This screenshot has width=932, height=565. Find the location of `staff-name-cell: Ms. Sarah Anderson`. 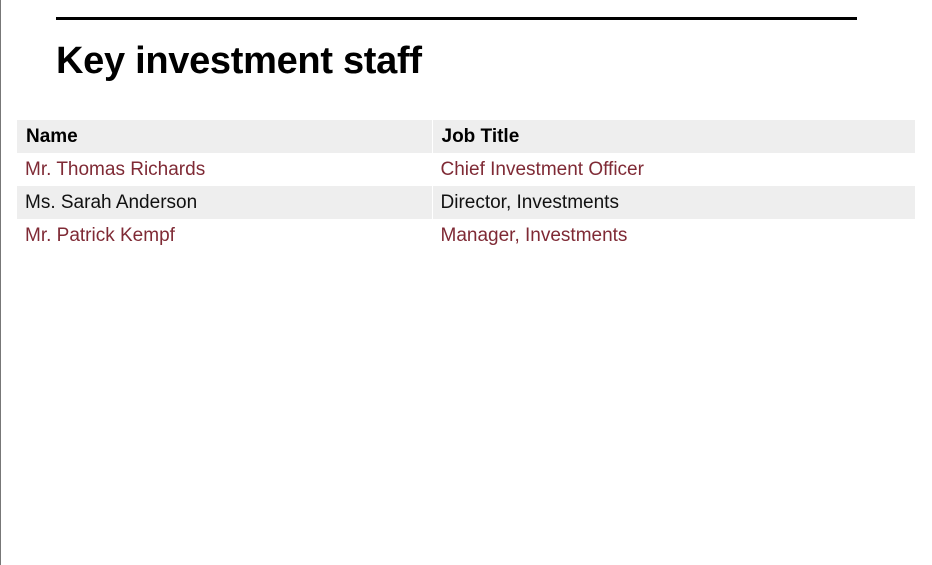

staff-name-cell: Ms. Sarah Anderson is located at coordinates (224, 202).